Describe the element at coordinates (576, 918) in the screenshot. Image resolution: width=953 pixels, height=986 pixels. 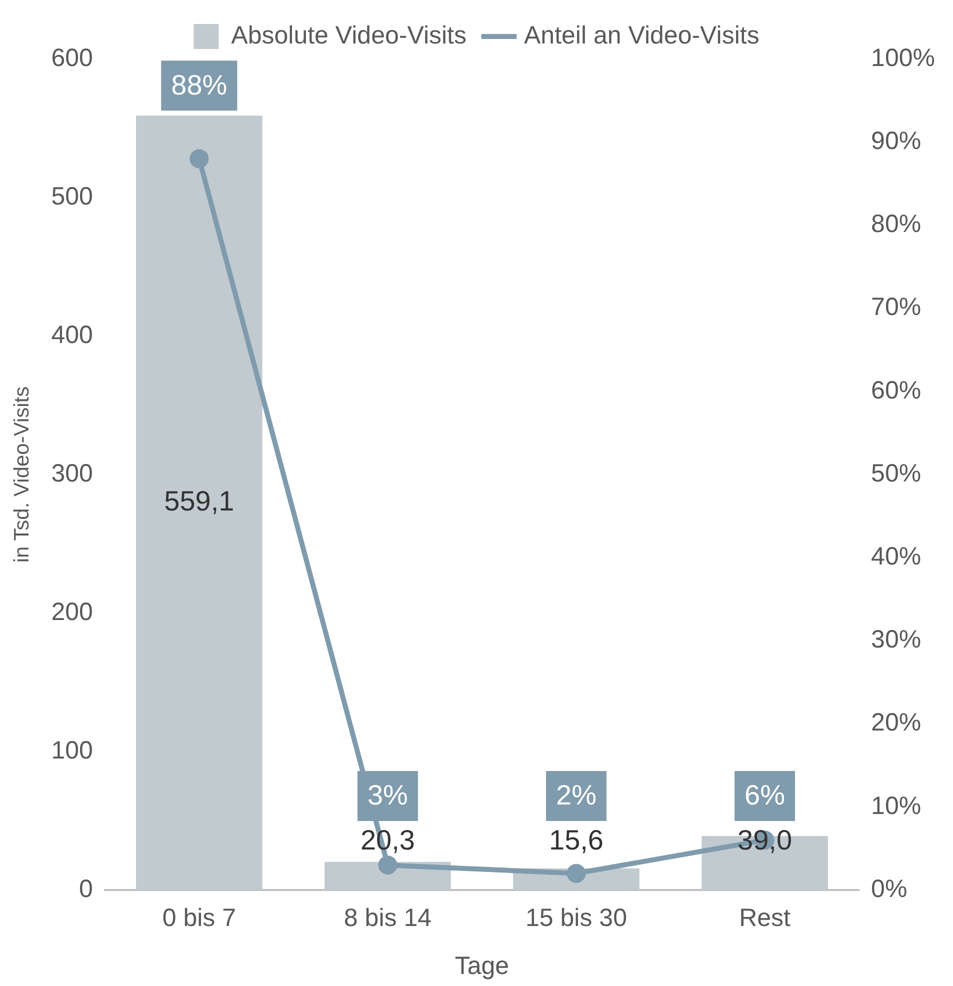
I see `x-tick-label: 15 bis 30` at that location.